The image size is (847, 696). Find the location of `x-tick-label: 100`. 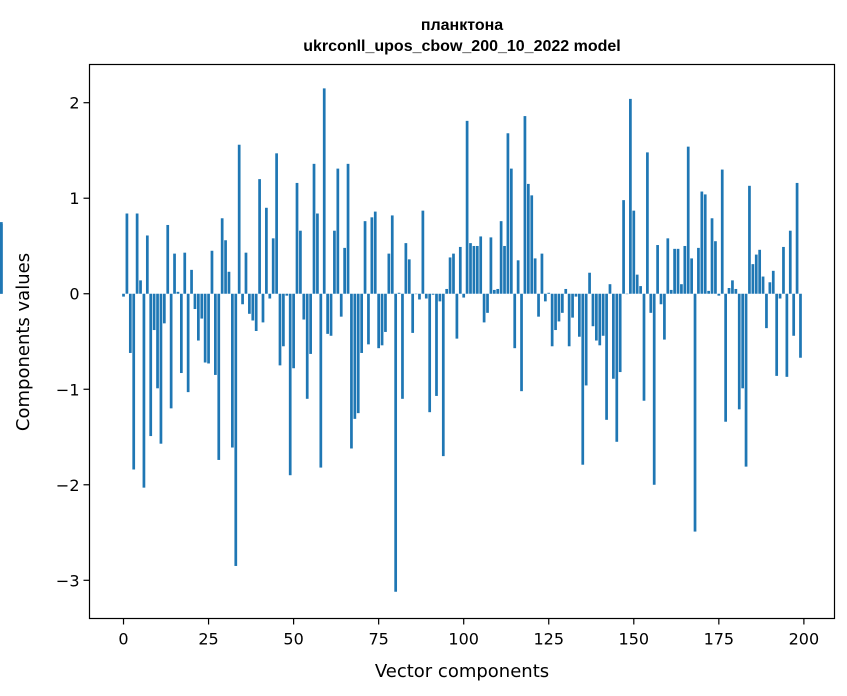

x-tick-label: 100 is located at coordinates (463, 639).